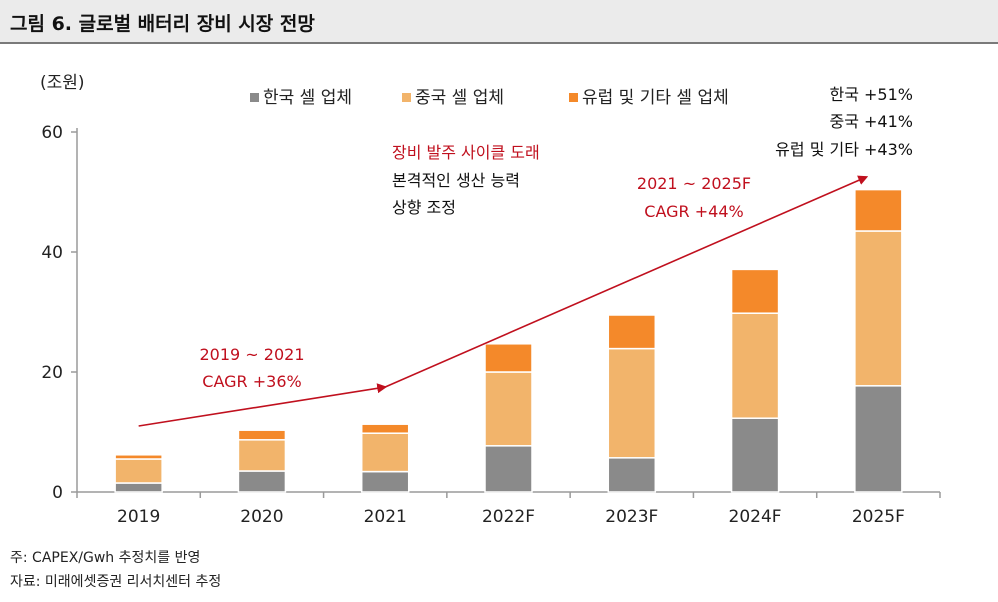 This screenshot has height=602, width=998. I want to click on growth-europe: 유럽 및 기타 +43%, so click(844, 149).